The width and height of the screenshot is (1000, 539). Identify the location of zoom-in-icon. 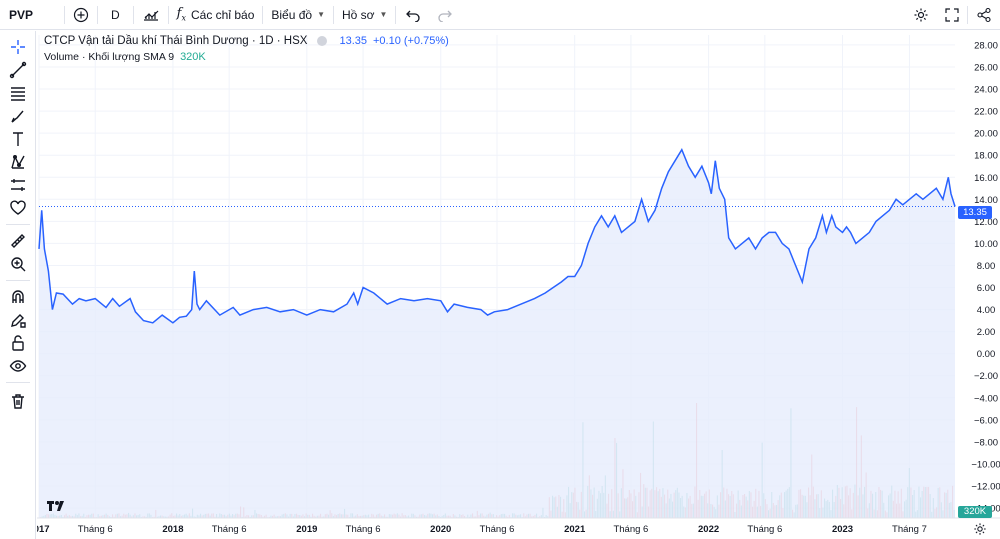
(18, 264).